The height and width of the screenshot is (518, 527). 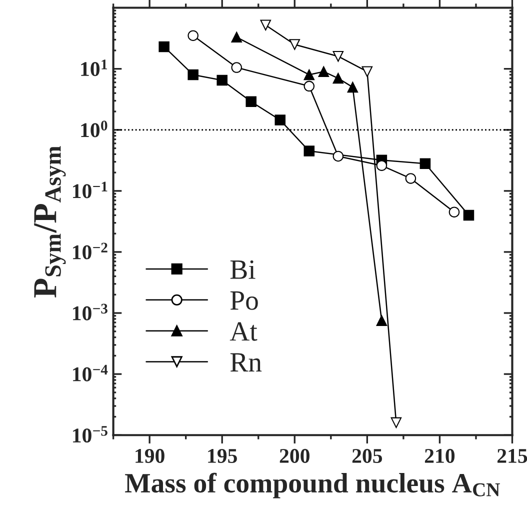 What do you see at coordinates (295, 455) in the screenshot?
I see `x-tick-label: 200` at bounding box center [295, 455].